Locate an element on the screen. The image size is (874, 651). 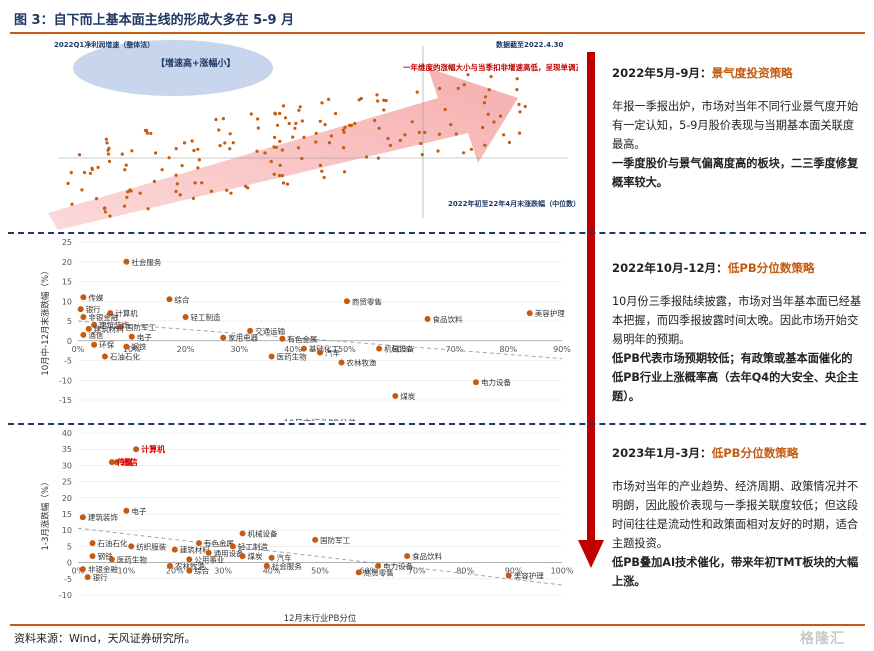
x-tick-label: 80% is located at coordinates (465, 571).